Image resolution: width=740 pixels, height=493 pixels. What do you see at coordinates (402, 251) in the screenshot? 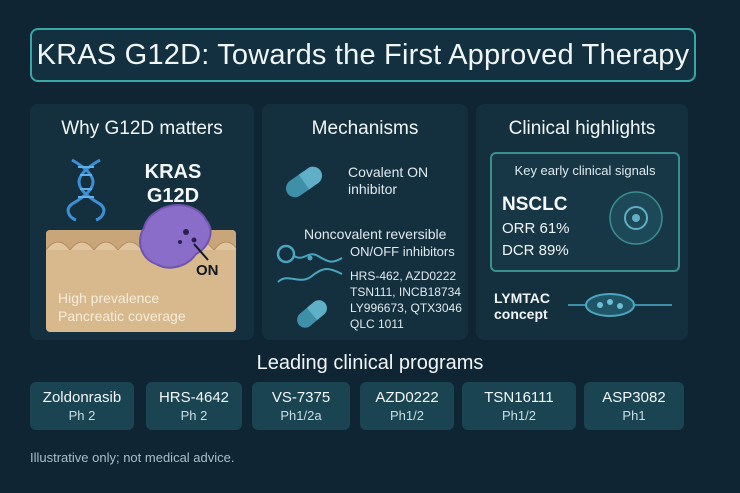
I see `noncovalent-line2: ON/OFF inhibitors` at bounding box center [402, 251].